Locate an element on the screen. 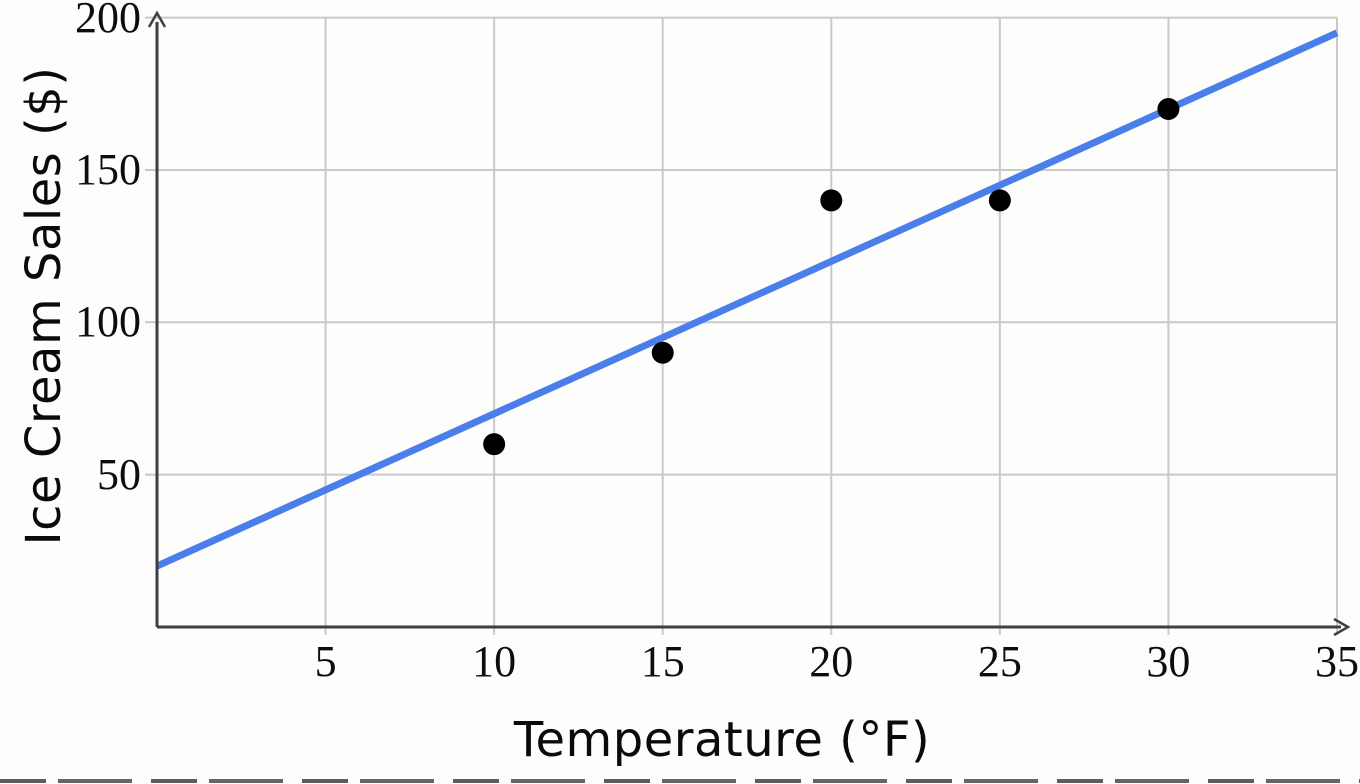 The height and width of the screenshot is (784, 1360). x-tick-label: 10 is located at coordinates (494, 661).